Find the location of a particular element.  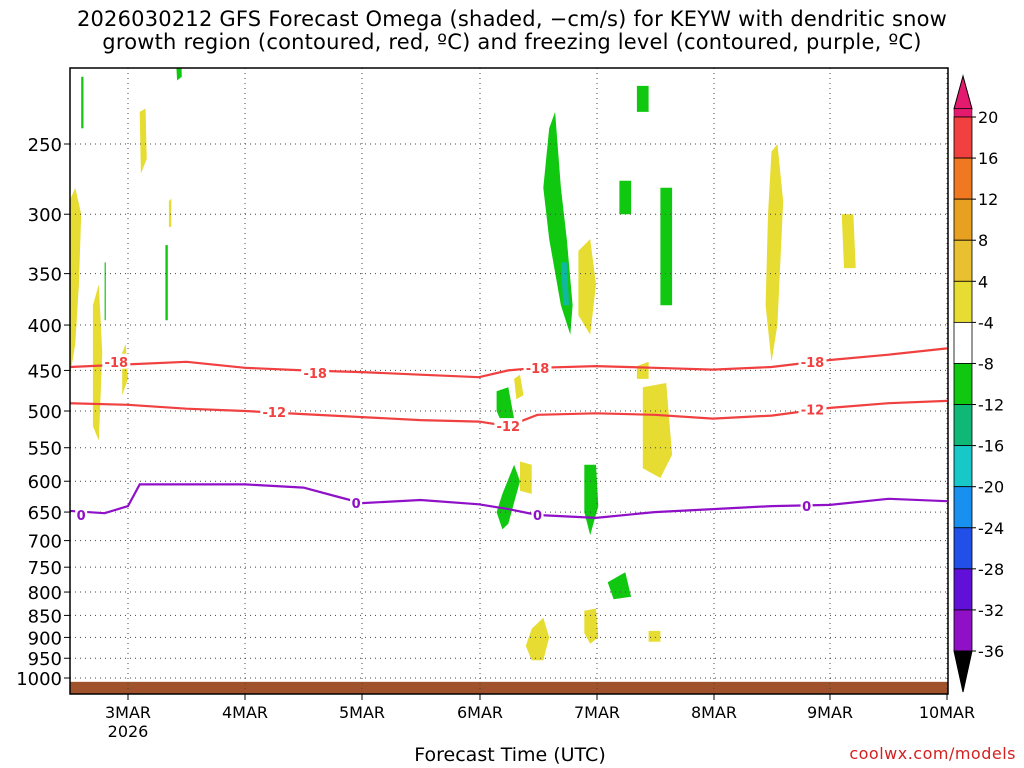

contour-0-line is located at coordinates (509, 501).